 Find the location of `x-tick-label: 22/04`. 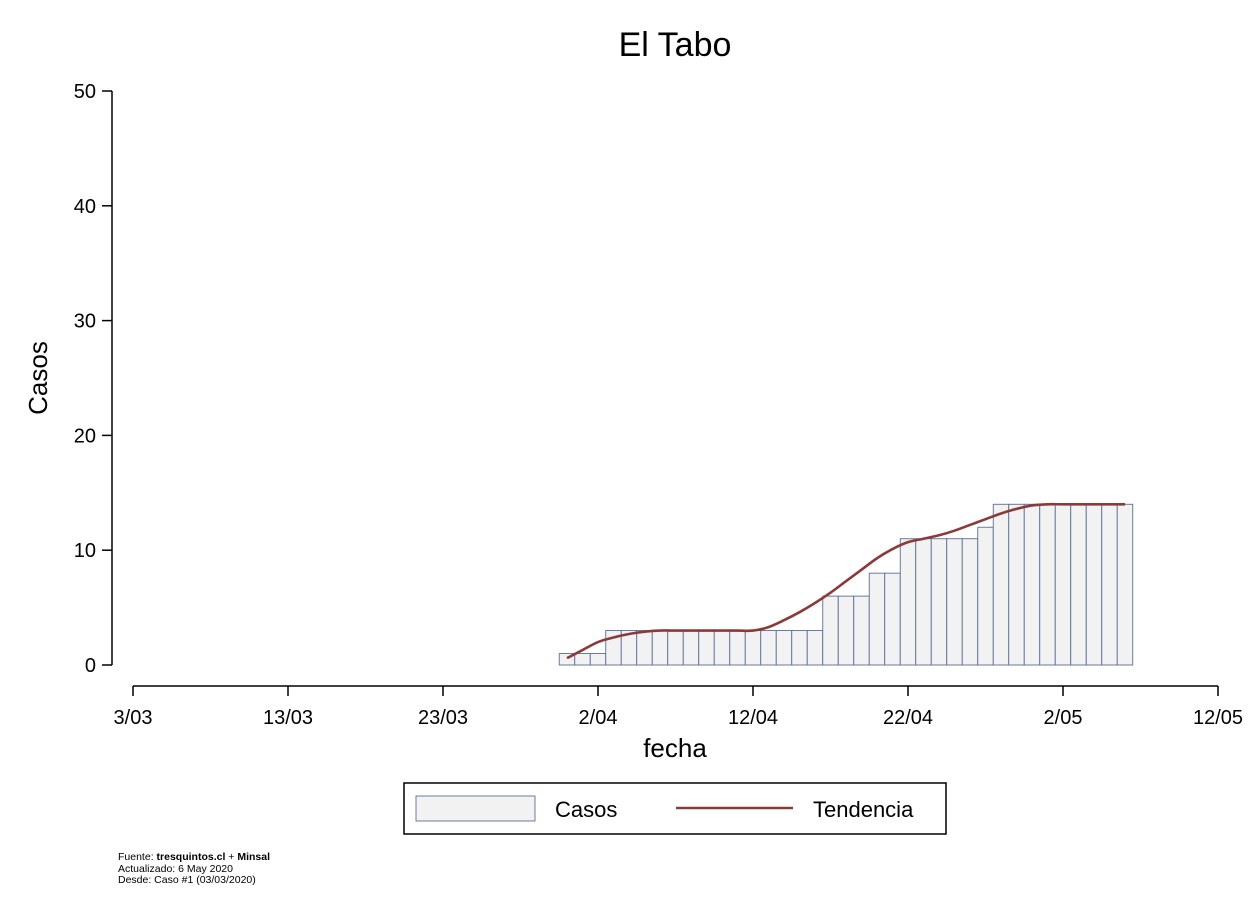

x-tick-label: 22/04 is located at coordinates (908, 718).